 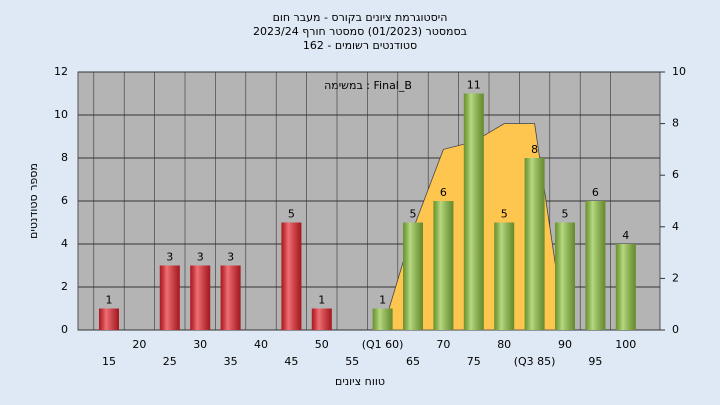 What do you see at coordinates (231, 361) in the screenshot?
I see `x-tick-label: 35` at bounding box center [231, 361].